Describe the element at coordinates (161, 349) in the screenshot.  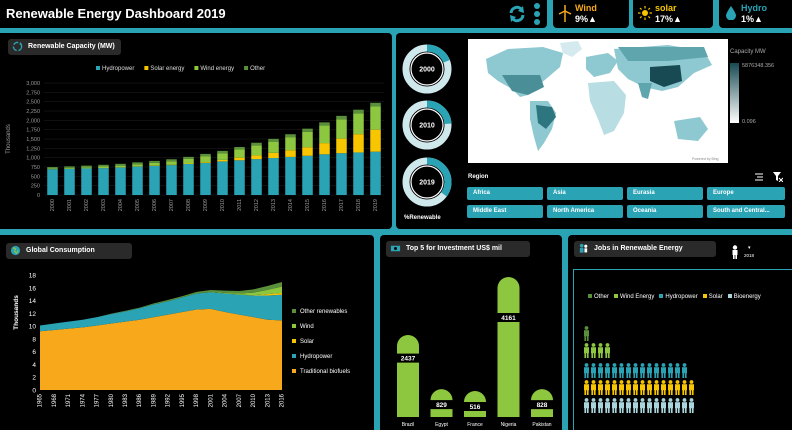
I see `consumption-area` at that location.